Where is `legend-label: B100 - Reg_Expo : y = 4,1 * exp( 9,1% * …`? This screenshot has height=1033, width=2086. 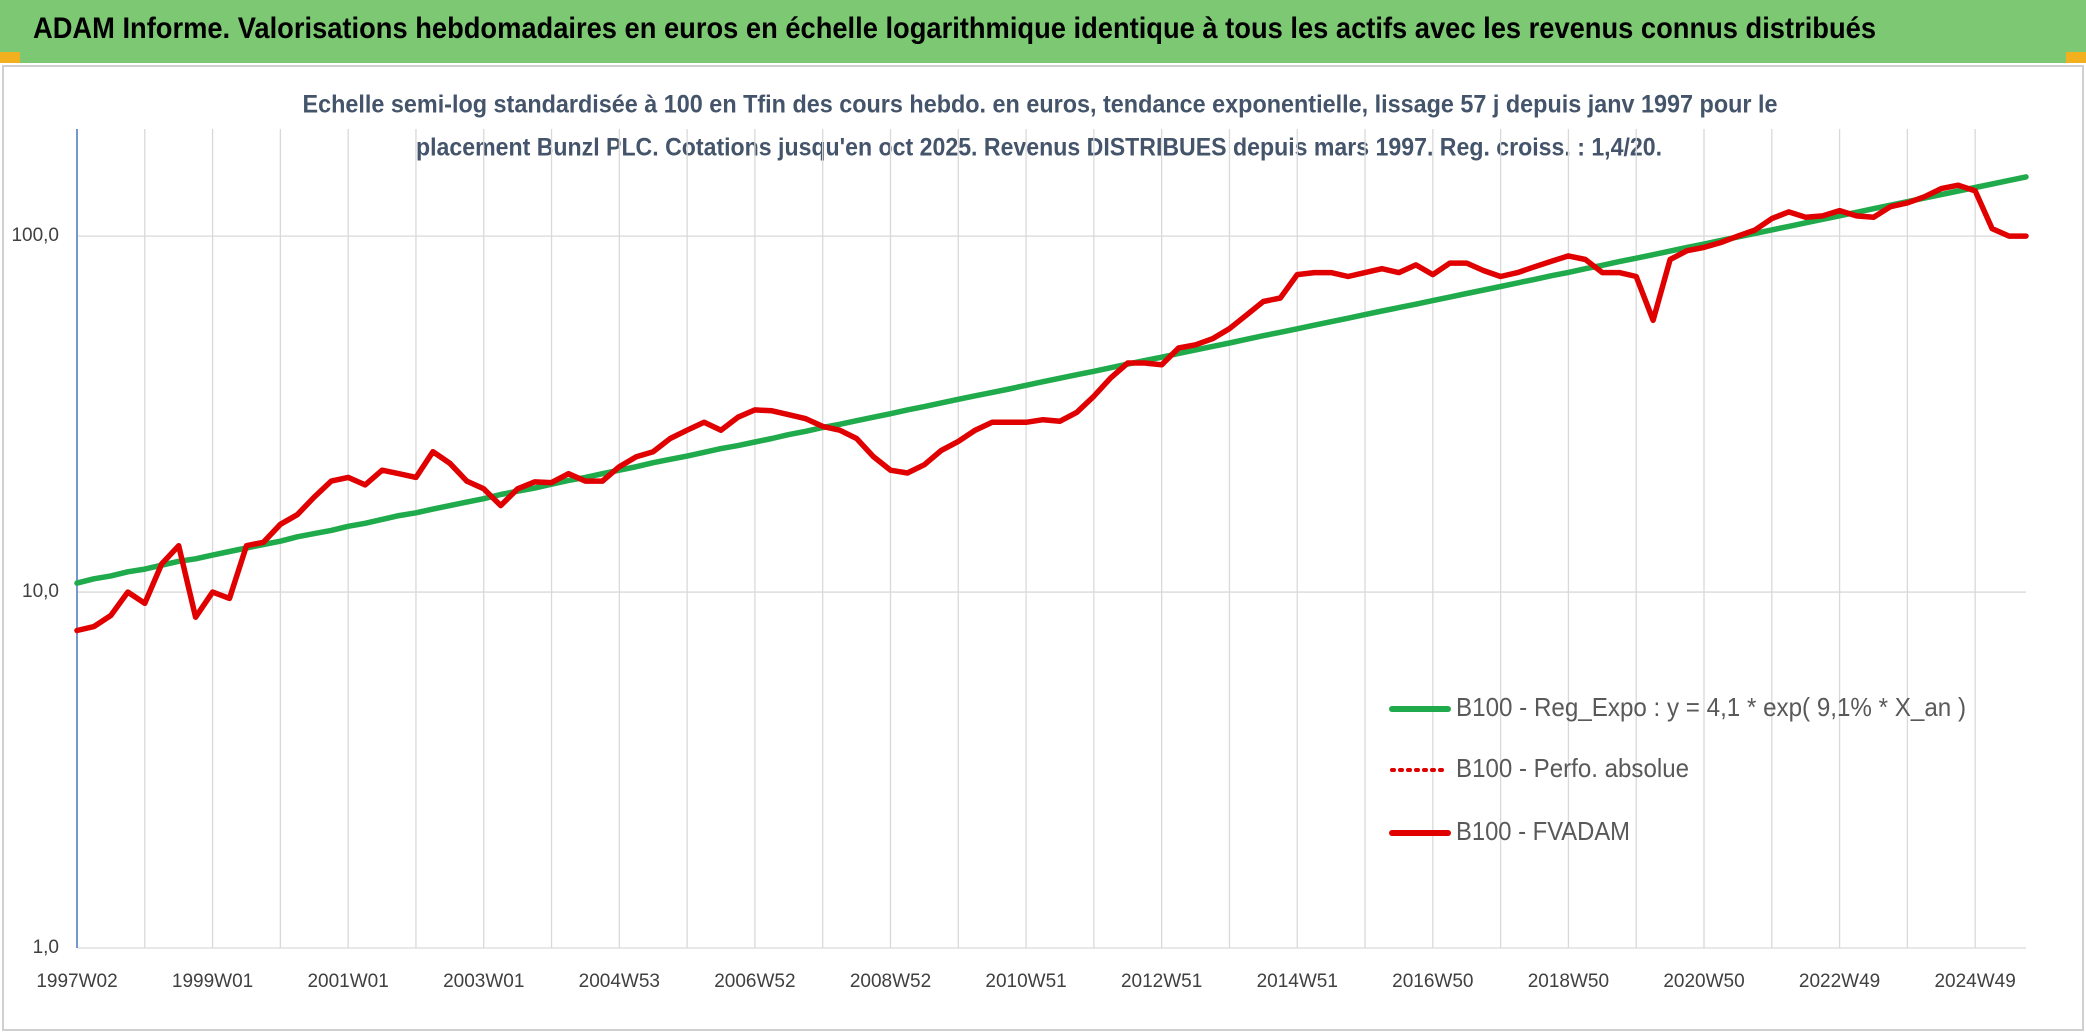
legend-label: B100 - Reg_Expo : y = 4,1 * exp( 9,1% * … is located at coordinates (1711, 707).